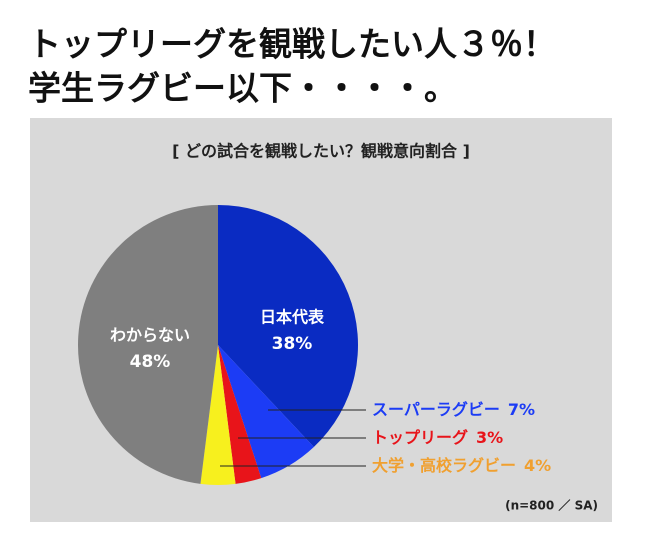 The height and width of the screenshot is (553, 645). What do you see at coordinates (292, 44) in the screenshot?
I see `headline: トップリーグを観戦したい人３％！` at bounding box center [292, 44].